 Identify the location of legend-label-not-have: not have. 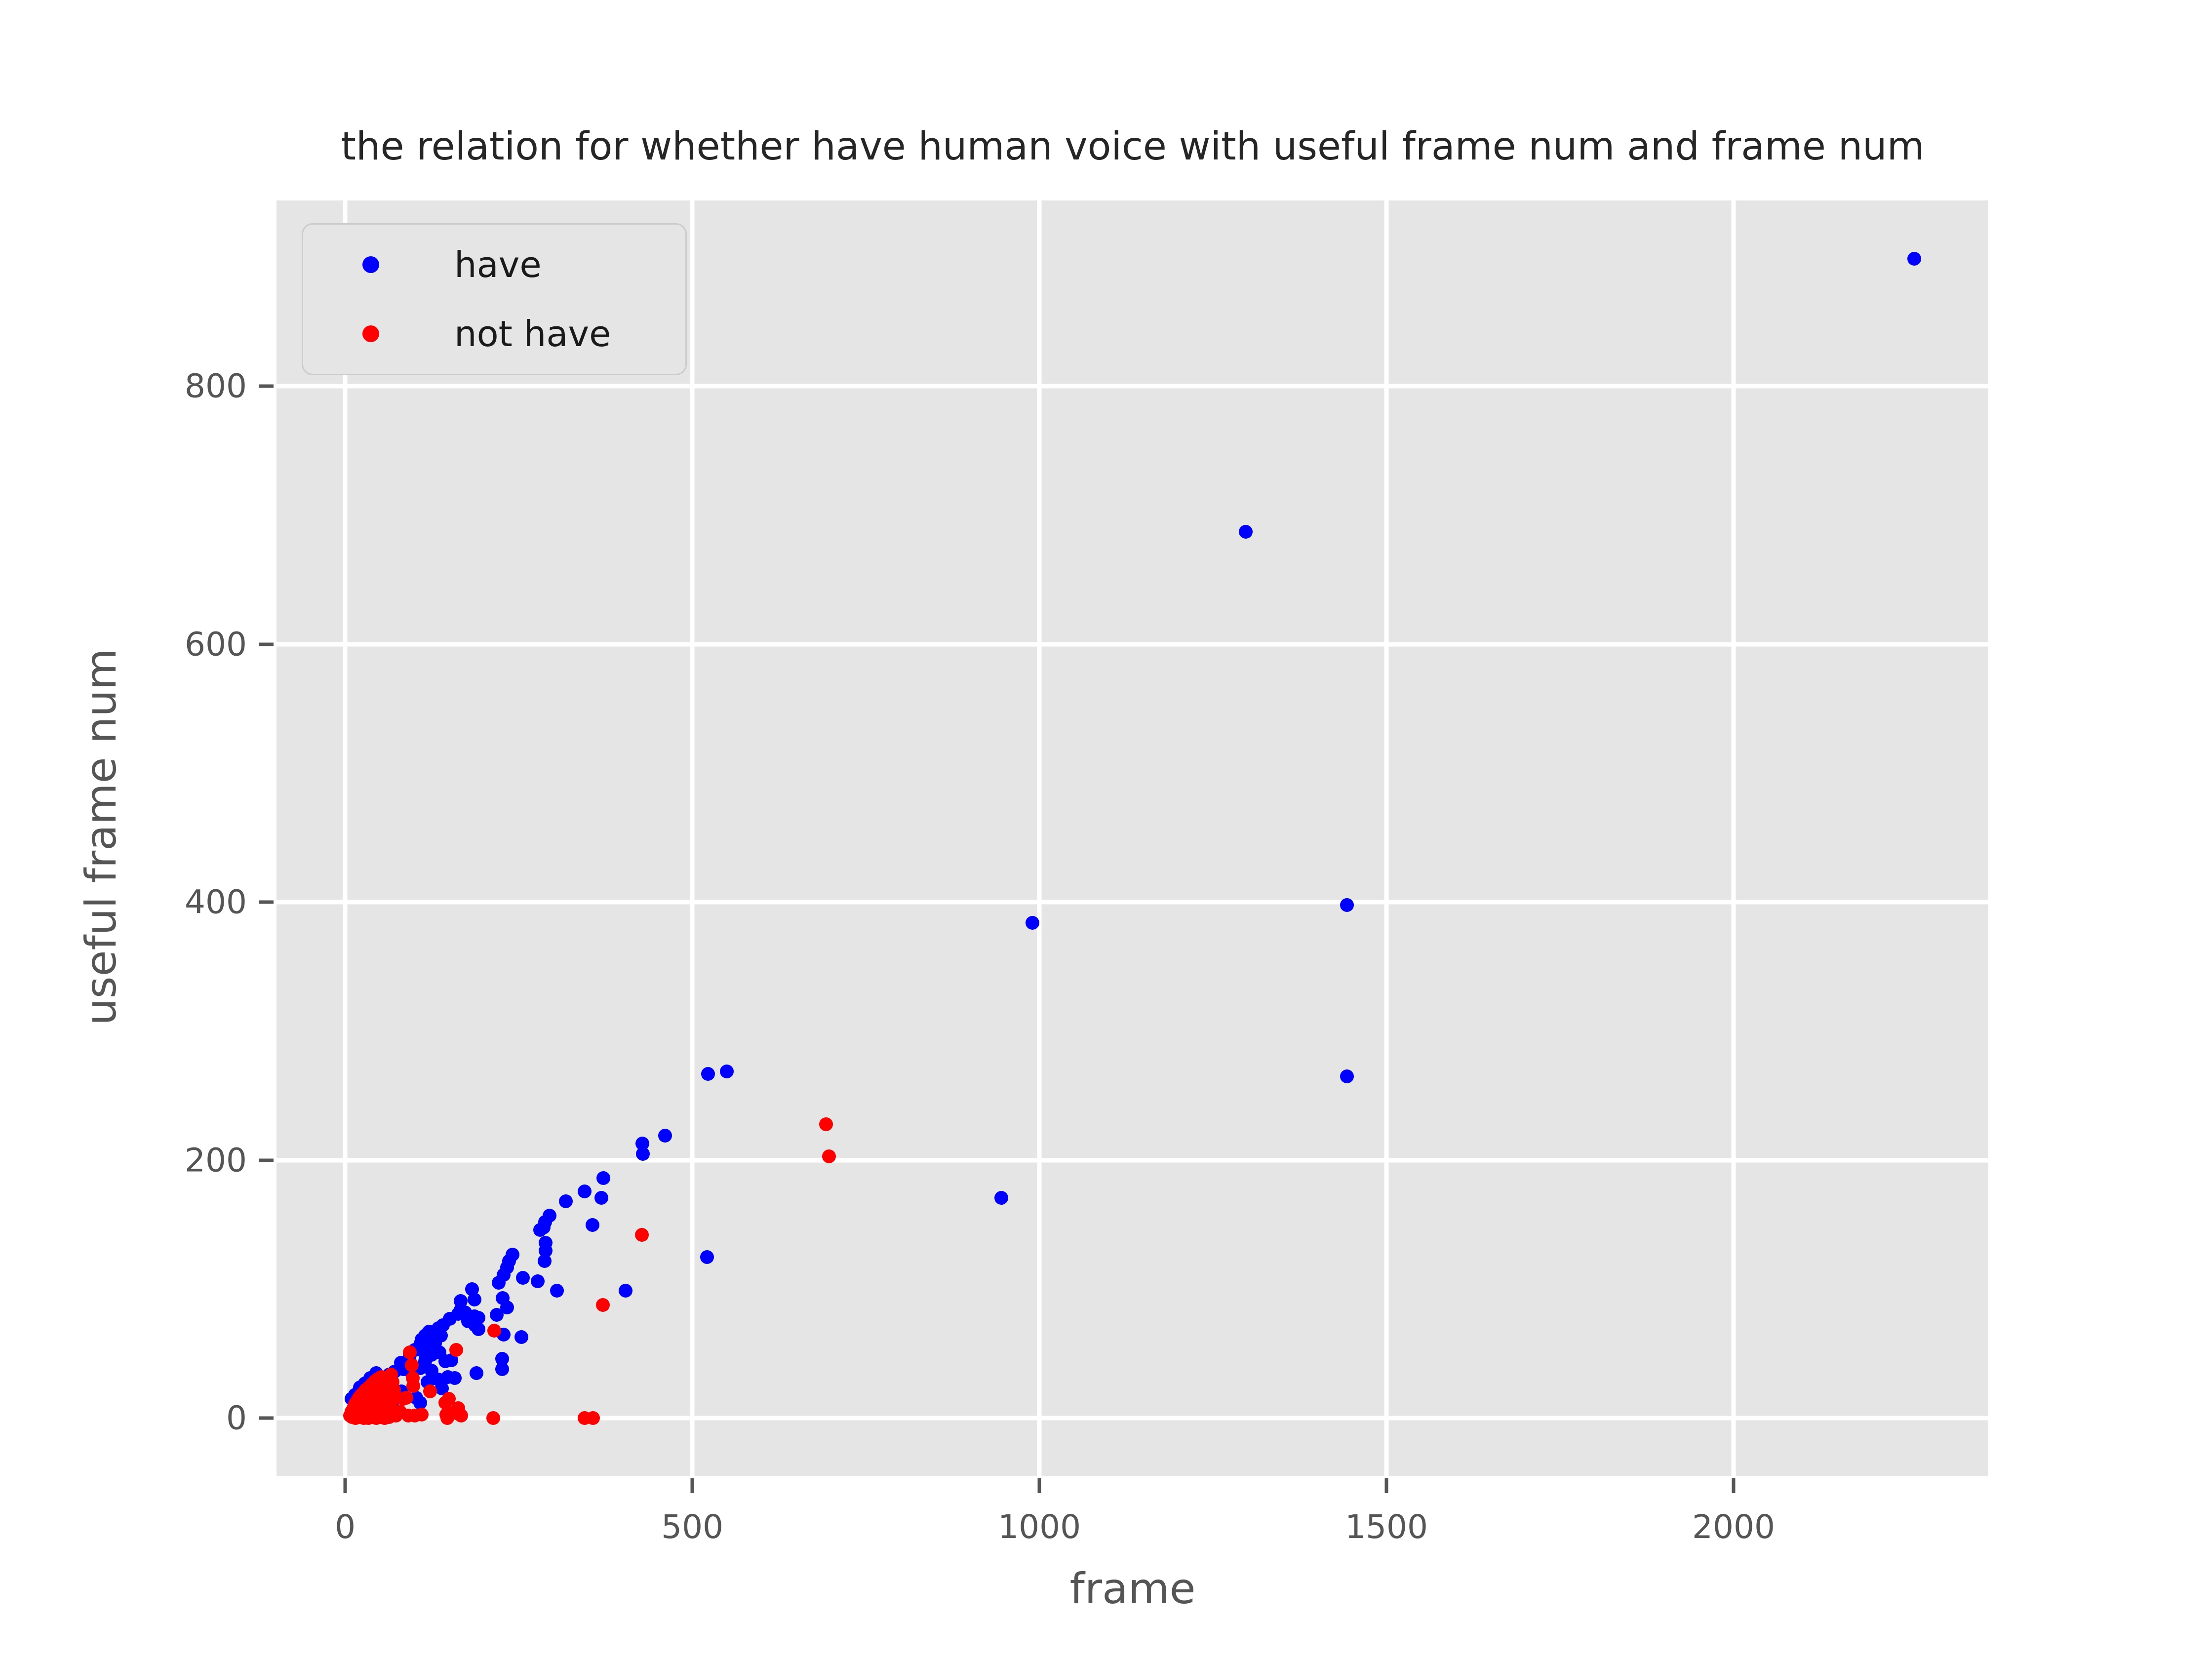
(532, 334).